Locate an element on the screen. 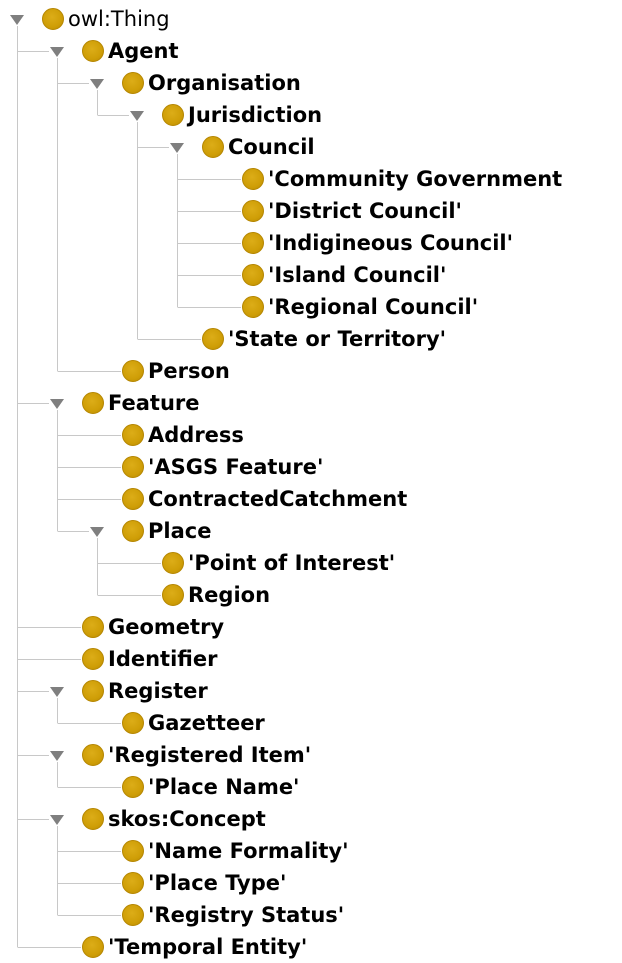 The height and width of the screenshot is (963, 622). tree-node-contractedcatchment: ContractedCatchment is located at coordinates (311, 499).